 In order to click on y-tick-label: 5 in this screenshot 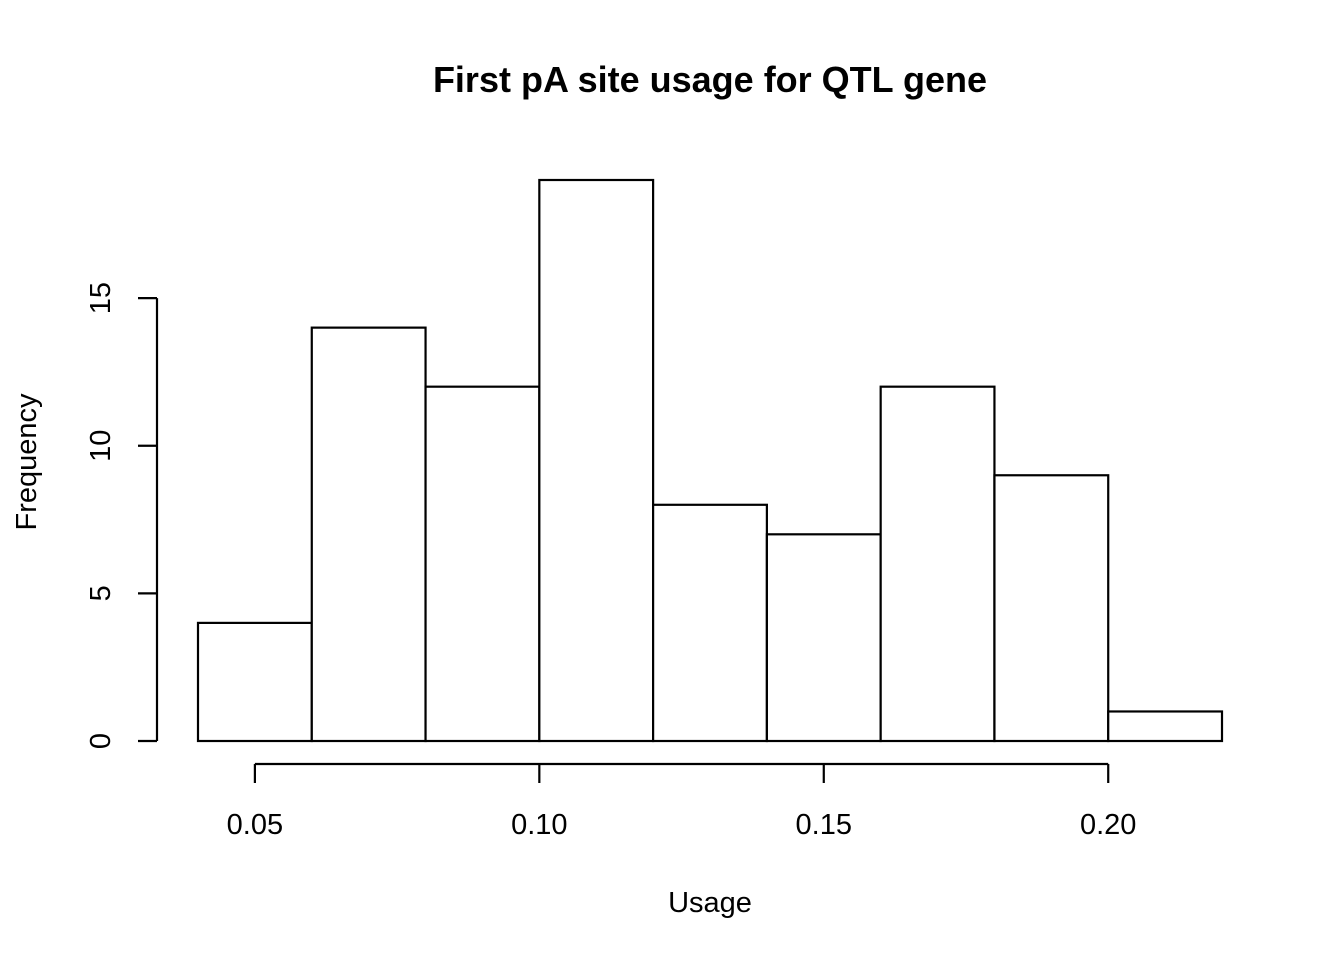, I will do `click(101, 593)`.